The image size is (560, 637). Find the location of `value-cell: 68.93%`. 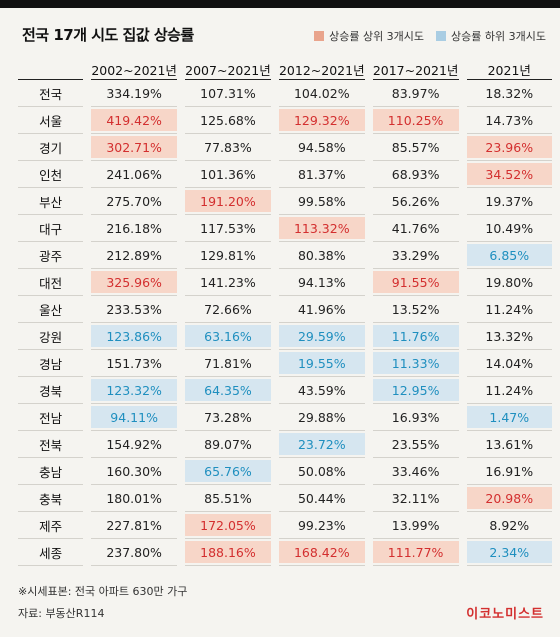

value-cell: 68.93% is located at coordinates (415, 174).